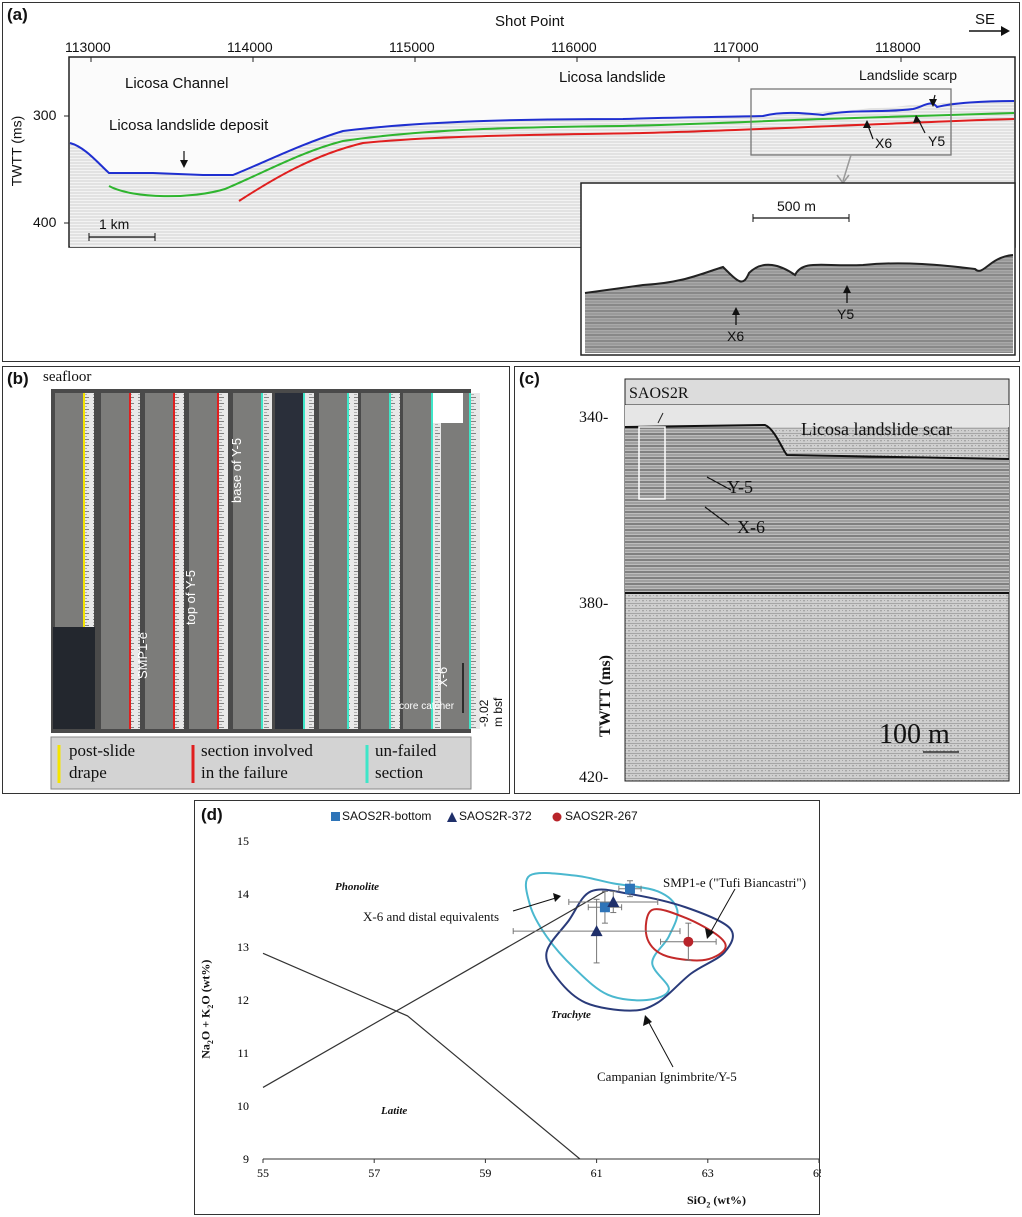  What do you see at coordinates (265, 589) in the screenshot?
I see `core-photo` at bounding box center [265, 589].